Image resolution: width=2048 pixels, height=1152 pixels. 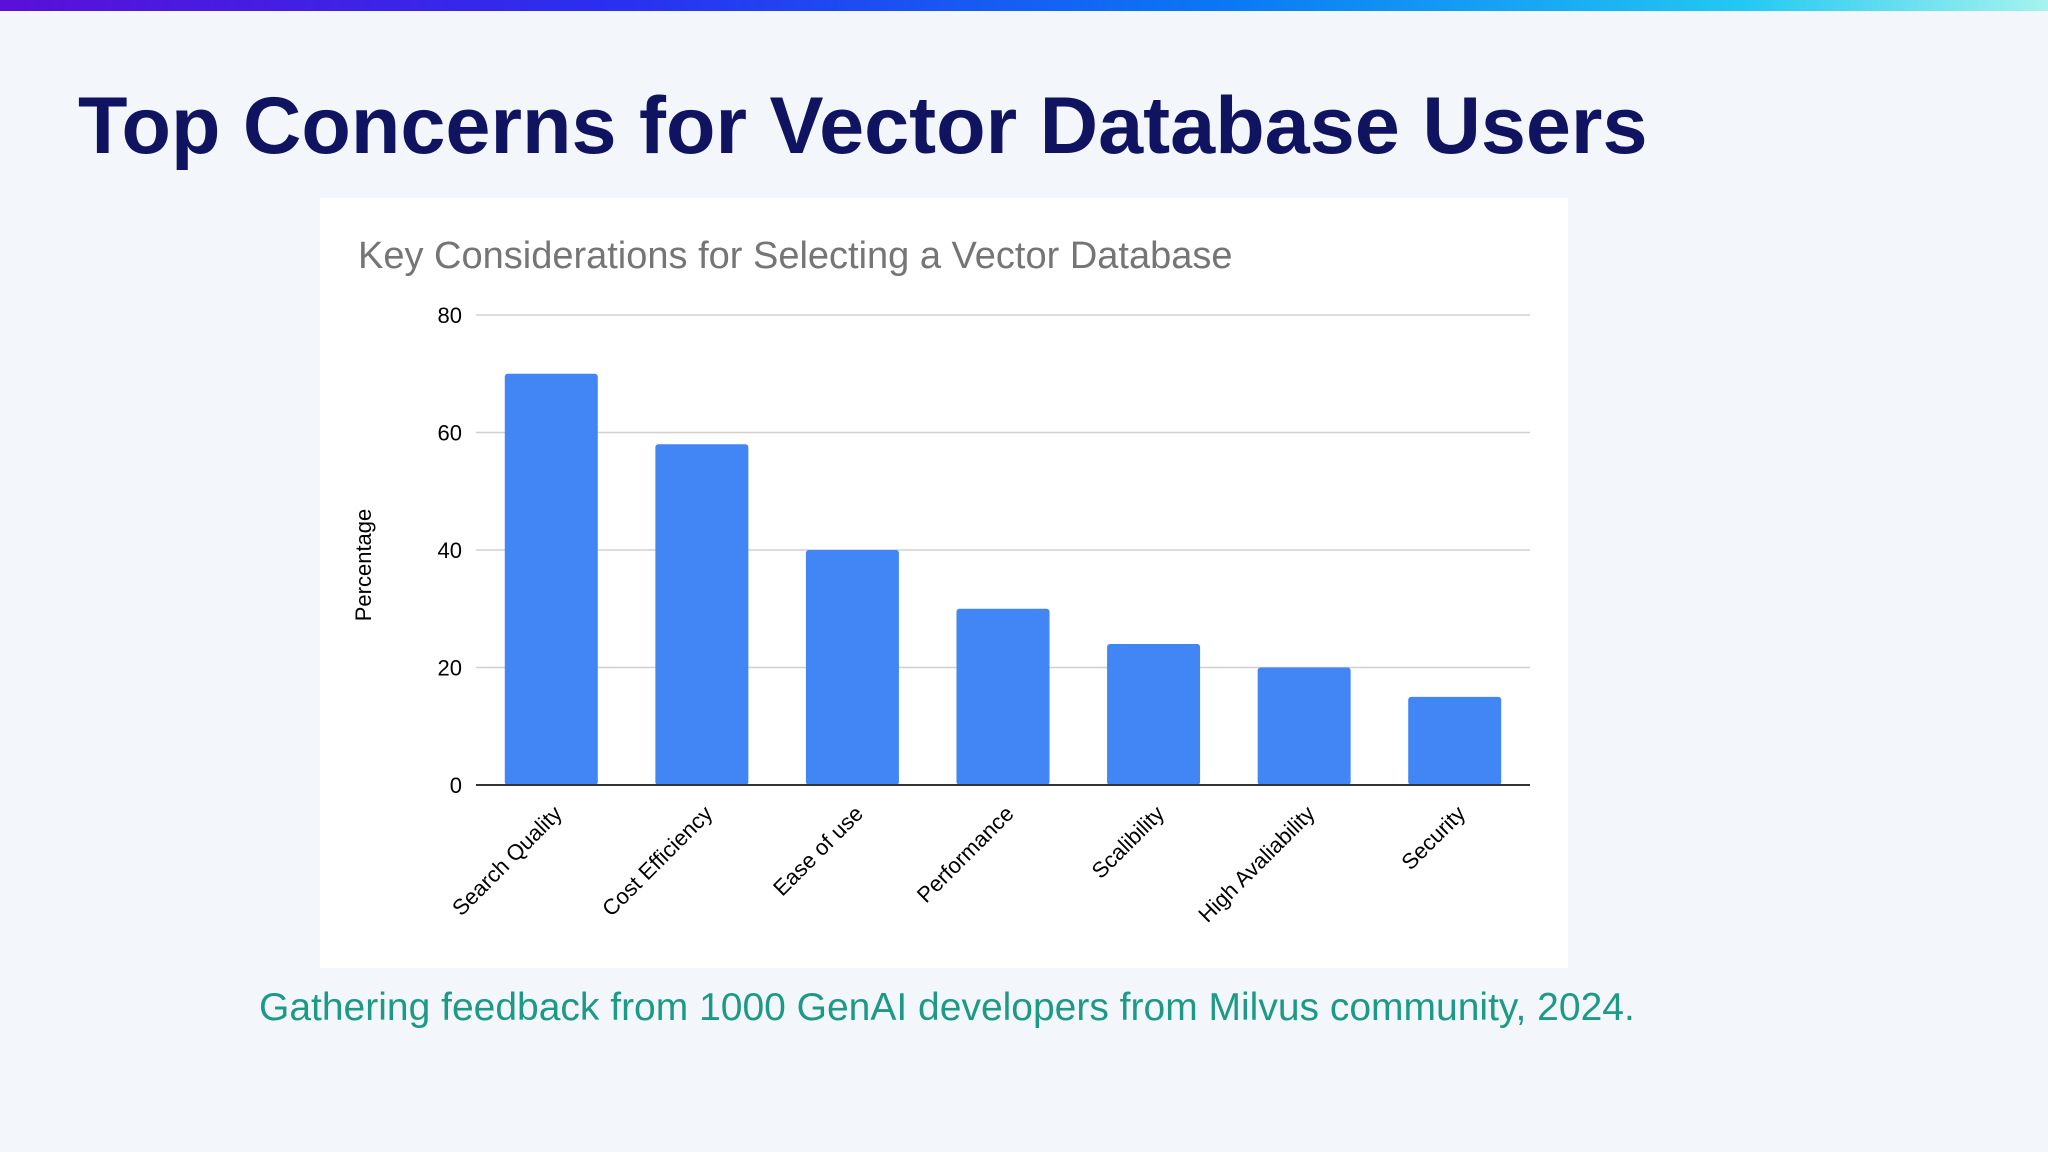 What do you see at coordinates (551, 579) in the screenshot?
I see `bar-search-quality` at bounding box center [551, 579].